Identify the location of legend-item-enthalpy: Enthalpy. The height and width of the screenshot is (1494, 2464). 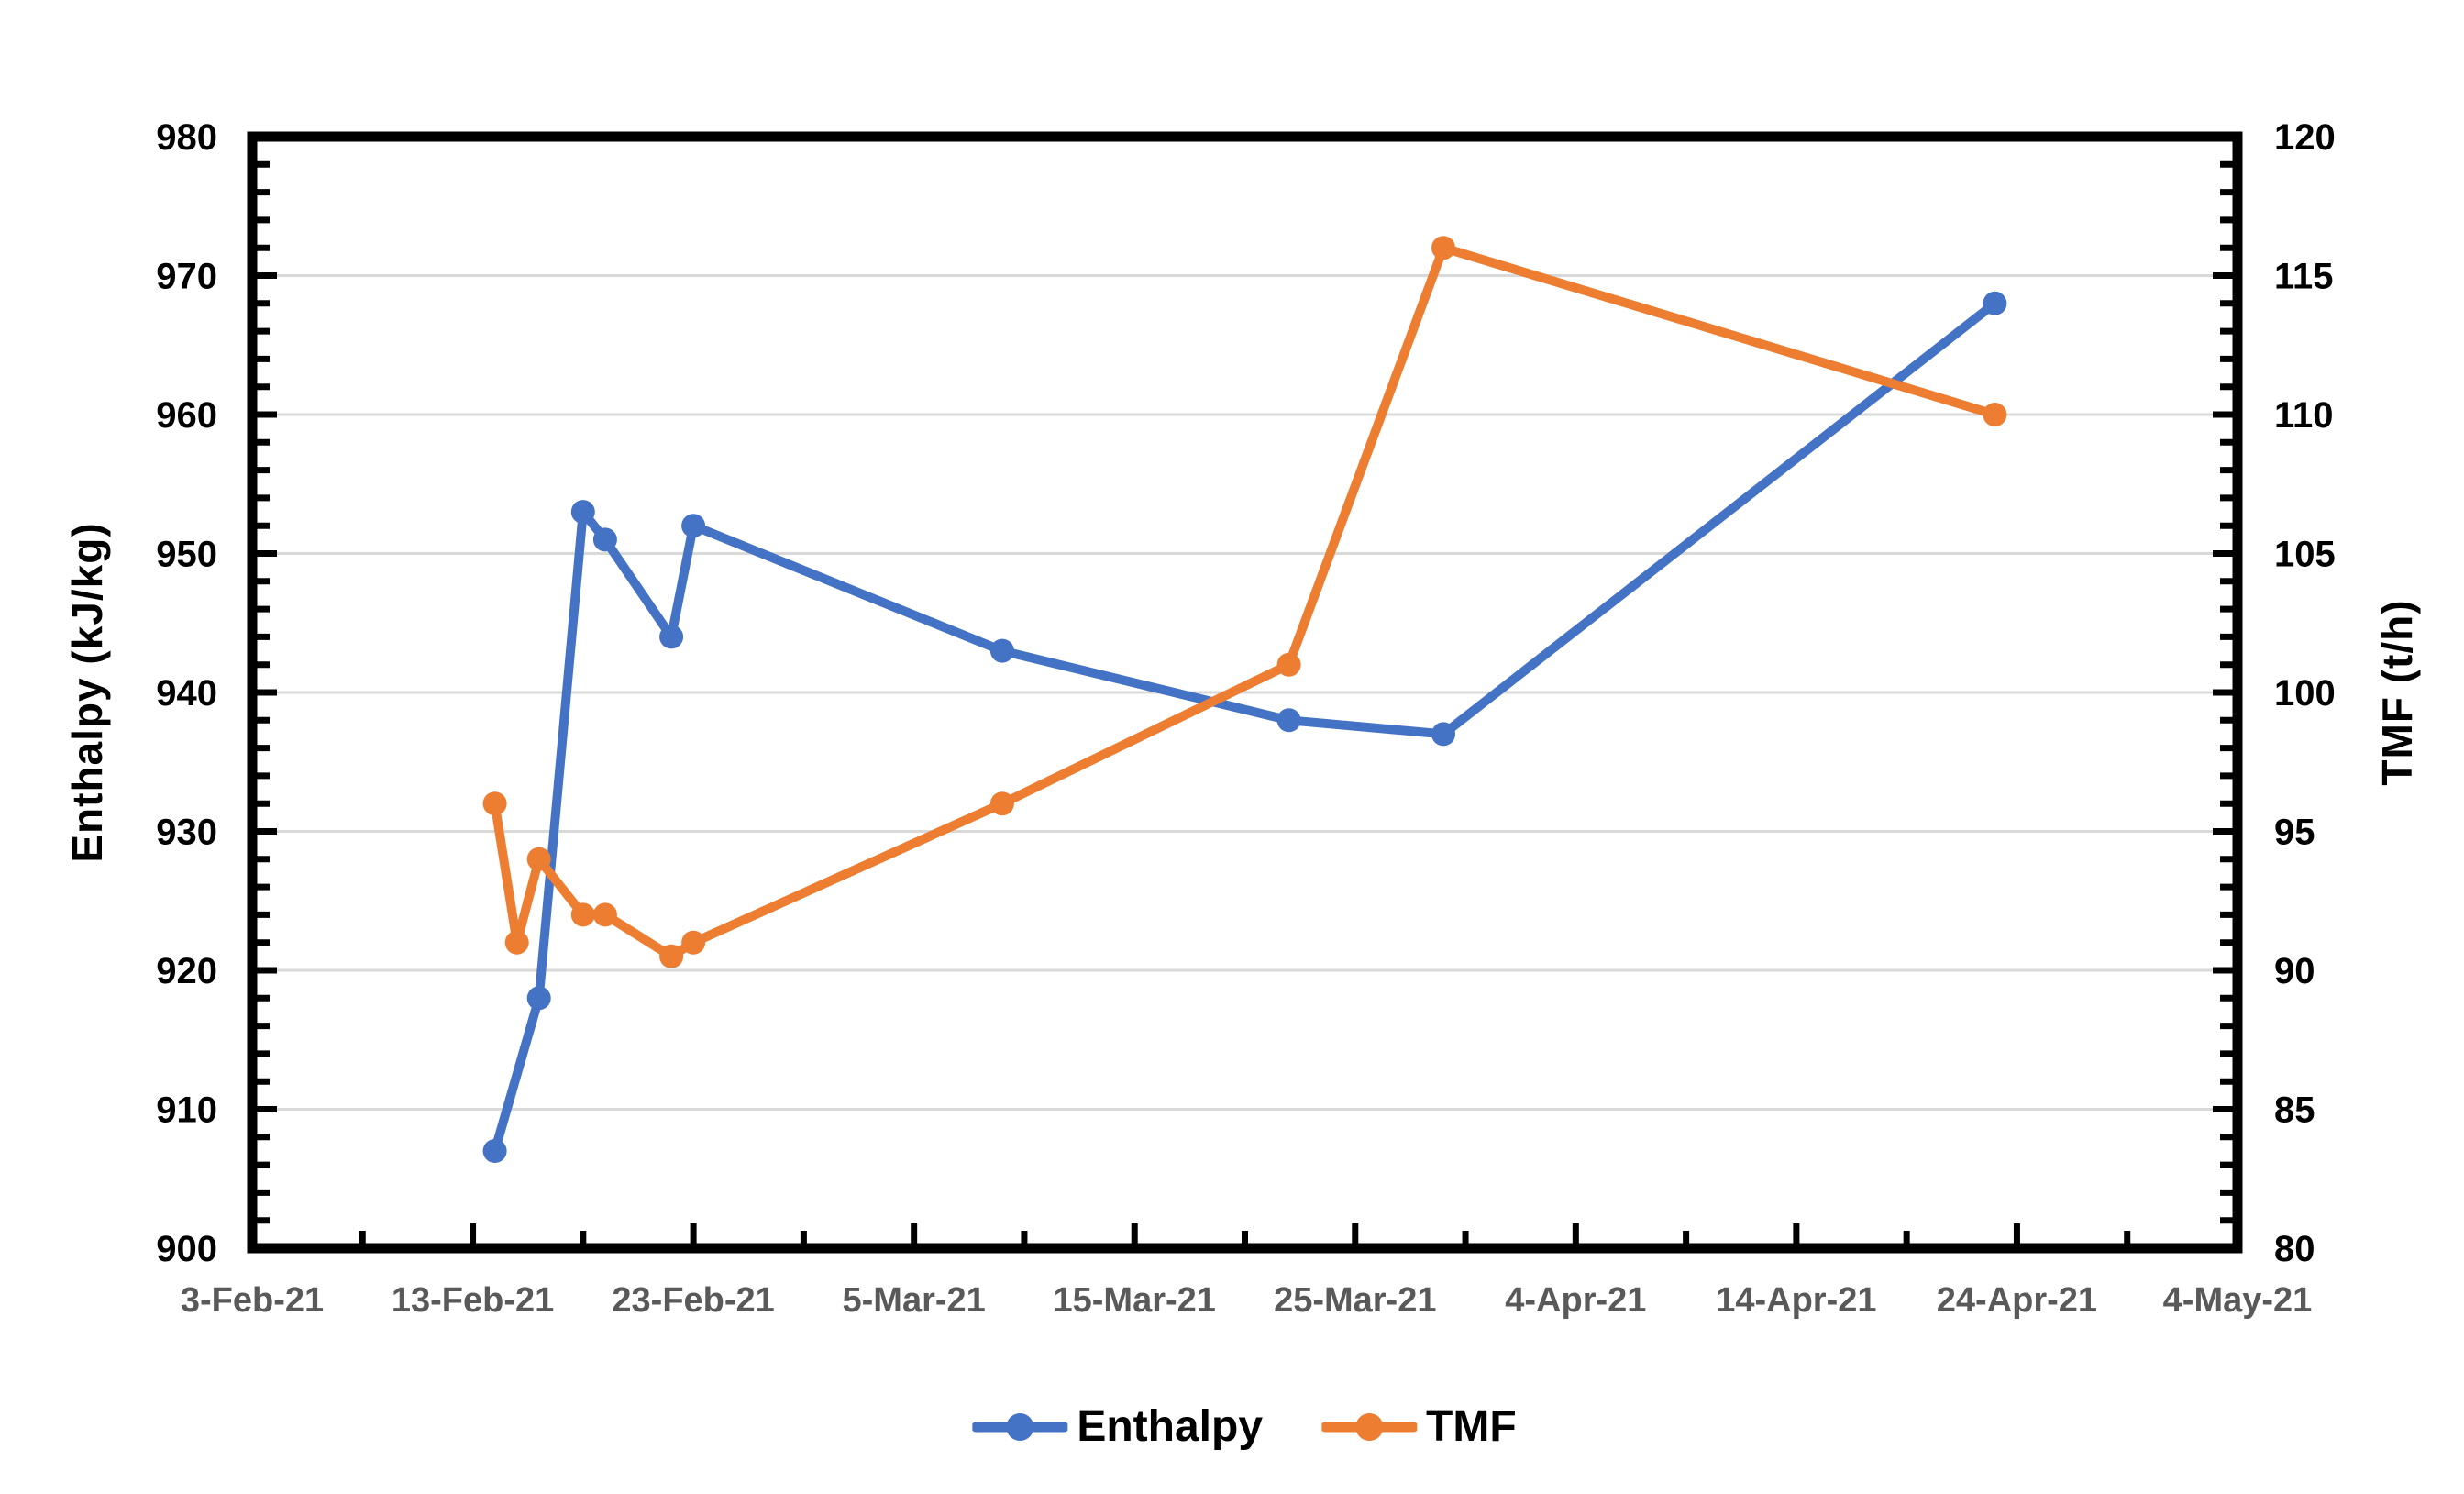
(1117, 1426).